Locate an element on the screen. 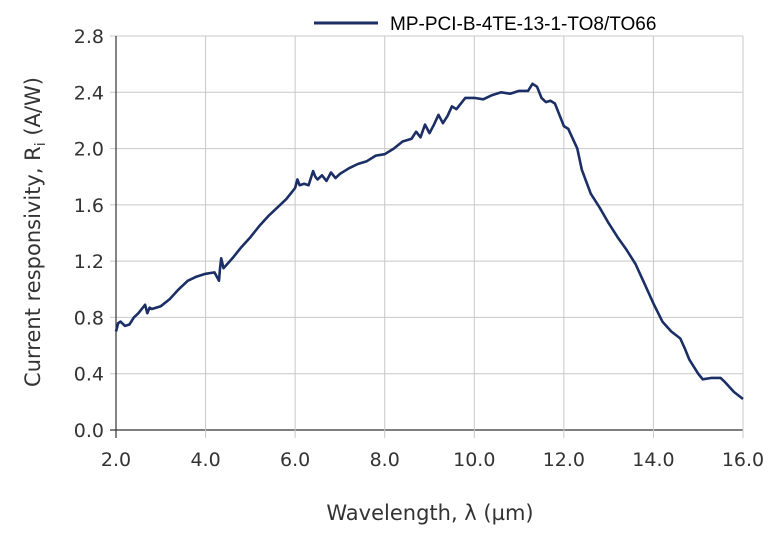 This screenshot has width=781, height=533. y-tick-label: 2.8 is located at coordinates (89, 37).